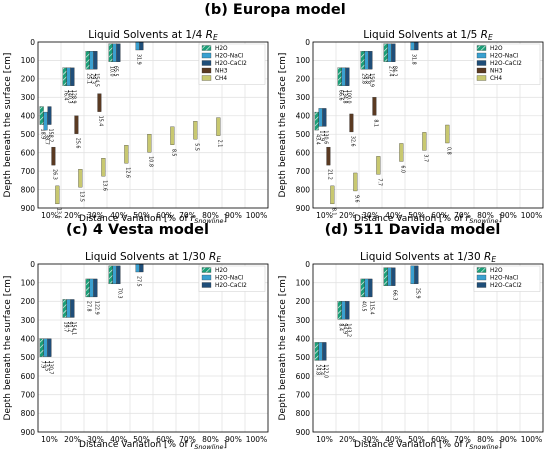 The height and width of the screenshot is (452, 550). I want to click on data-label: 122.9, so click(97, 308).